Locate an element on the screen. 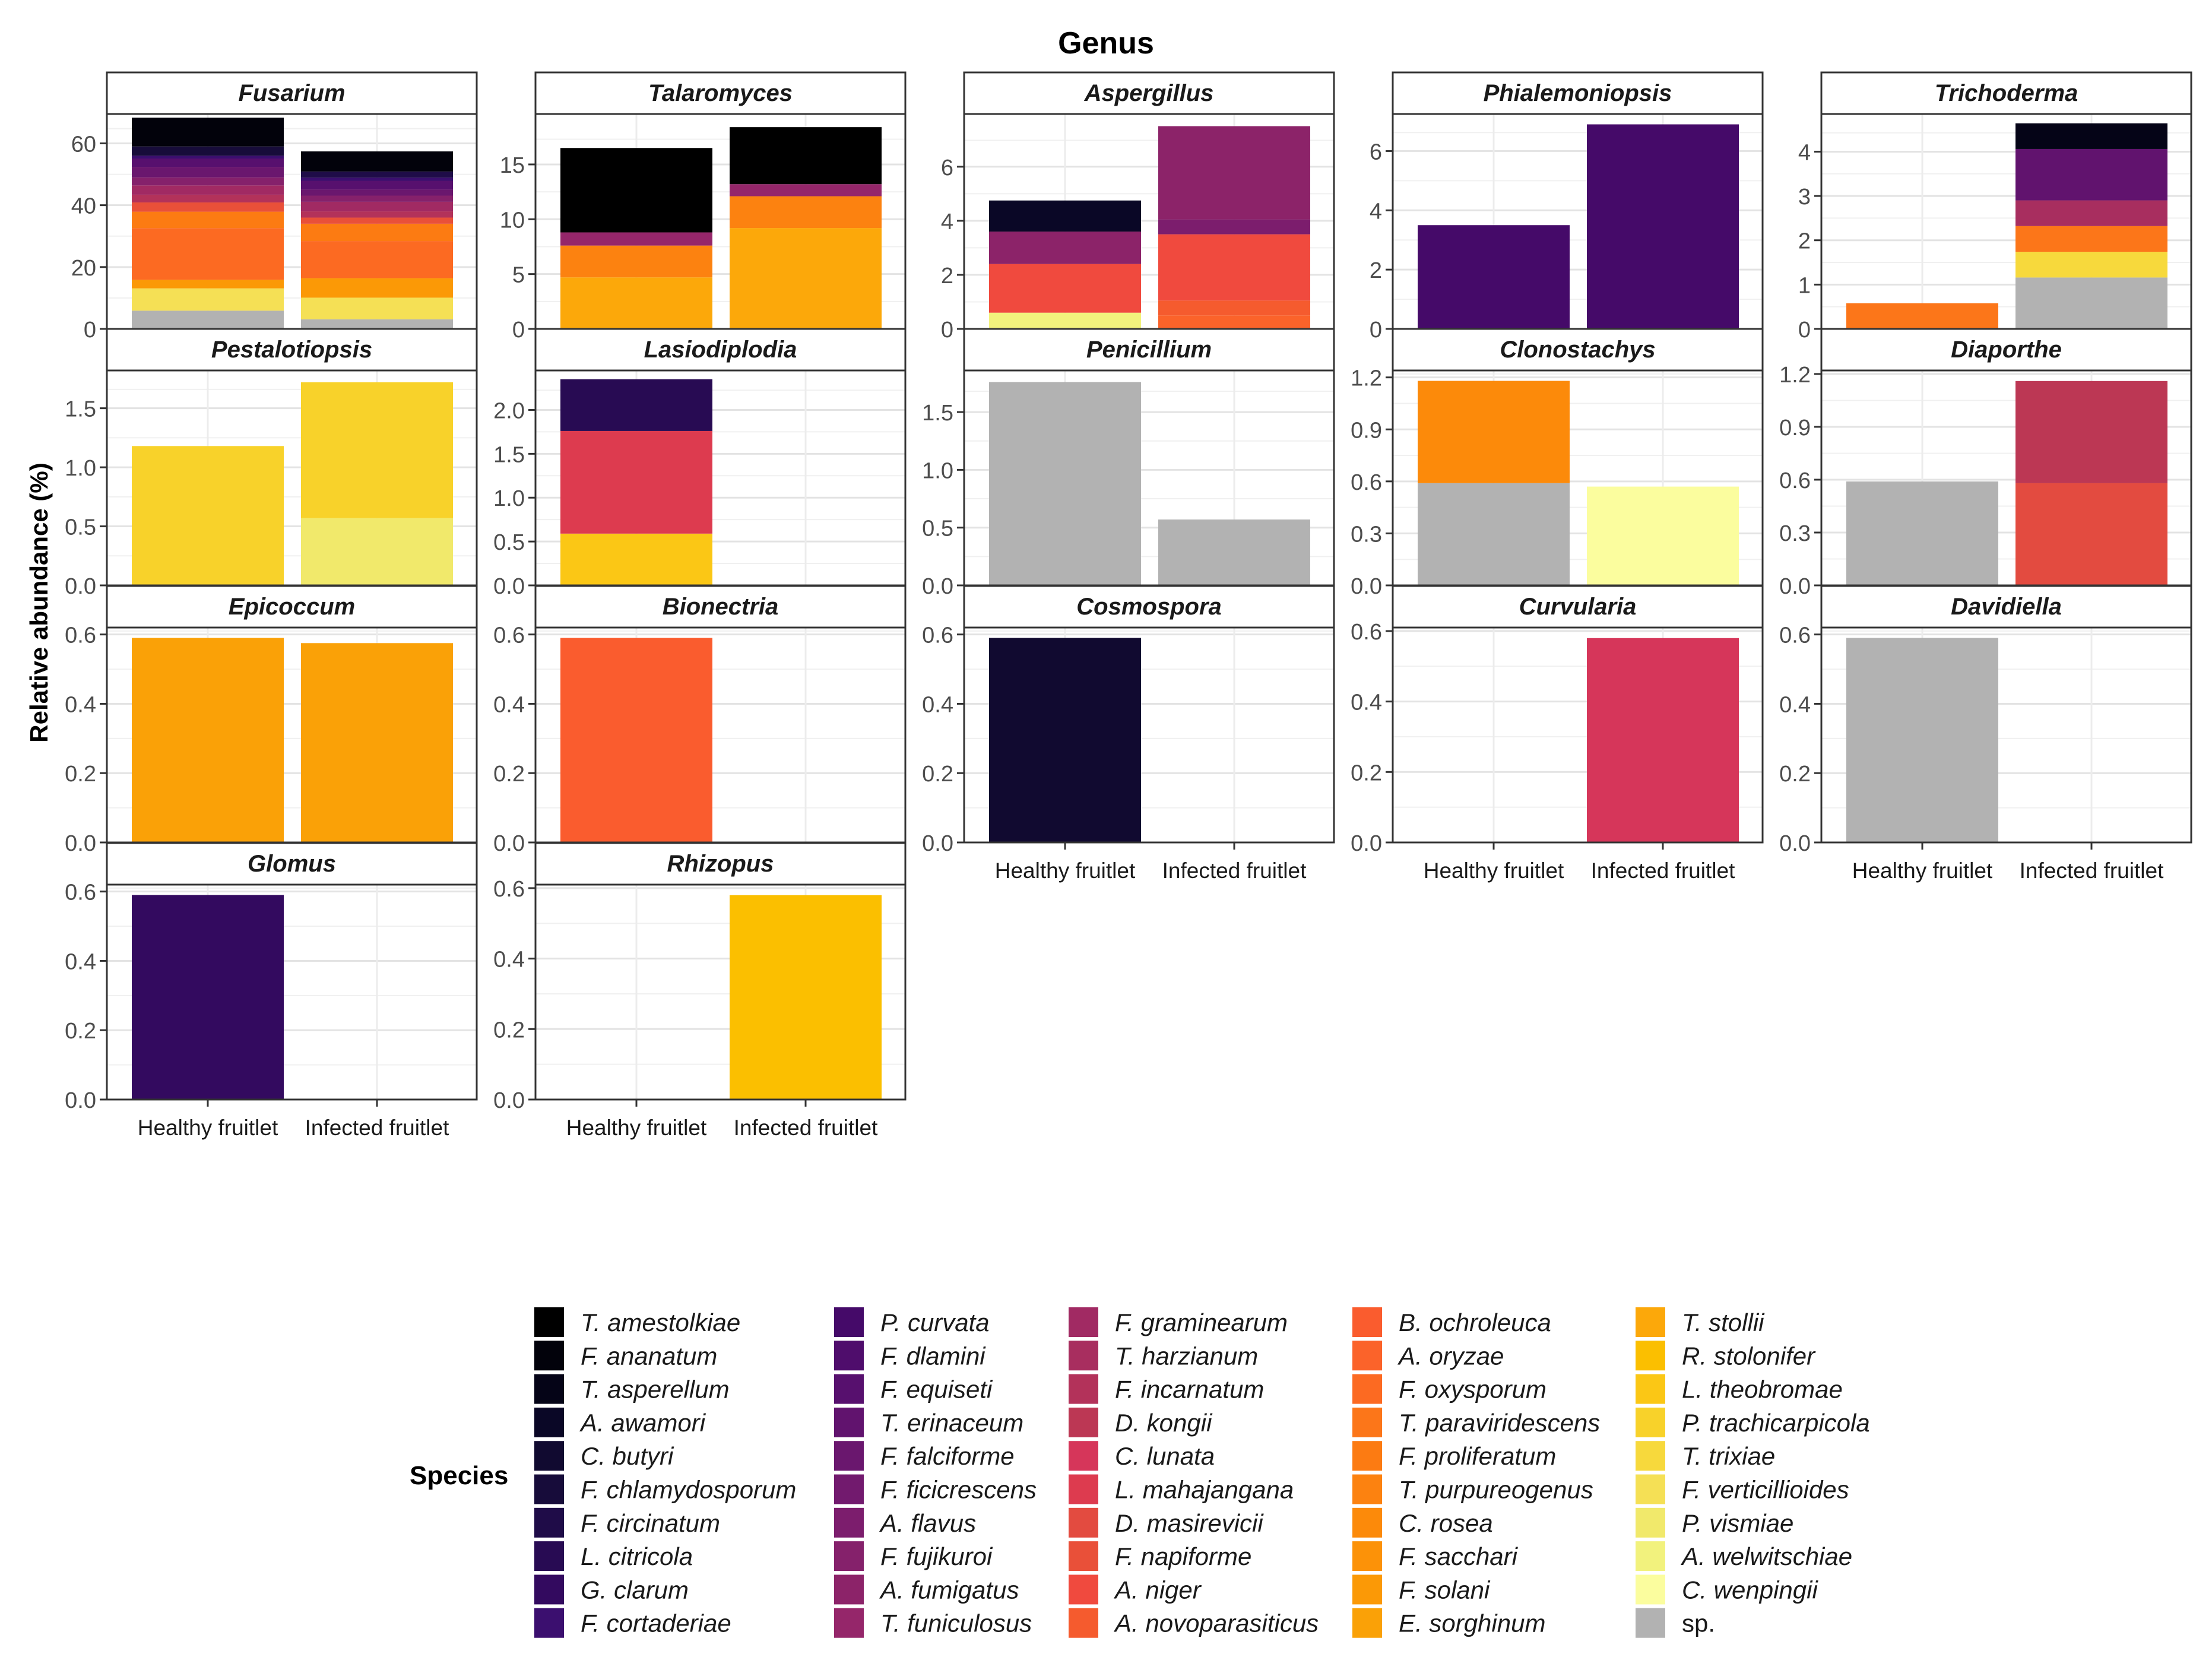 The image size is (2212, 1657). legend-label-d-kongii: D. kongii is located at coordinates (1164, 1423).